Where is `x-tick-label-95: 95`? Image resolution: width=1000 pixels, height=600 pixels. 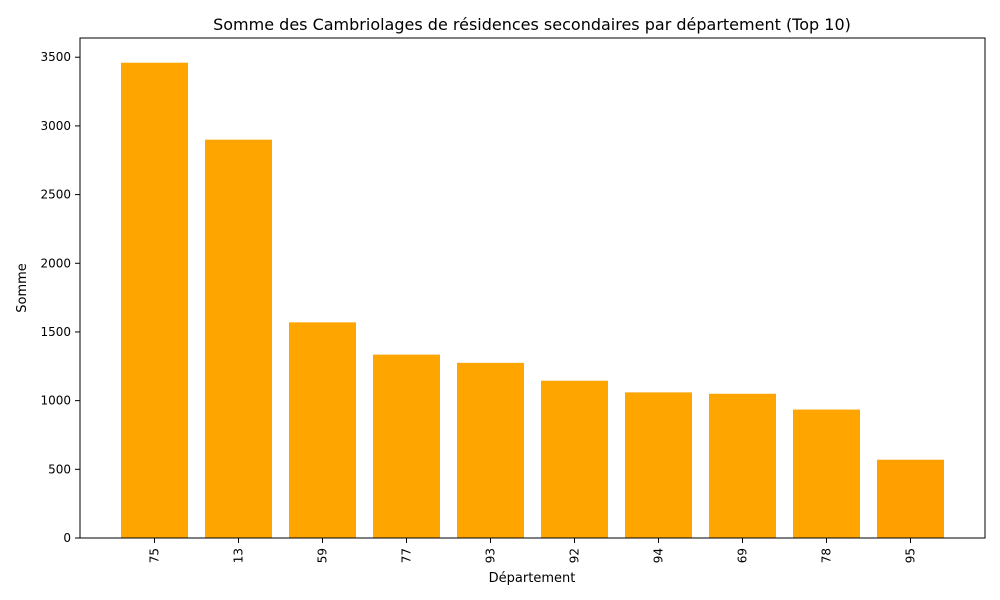
x-tick-label-95: 95 is located at coordinates (911, 555).